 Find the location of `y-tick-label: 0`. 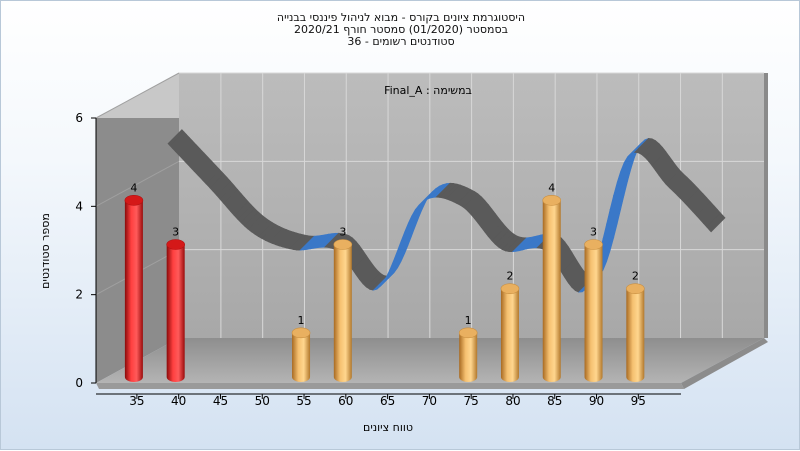

y-tick-label: 0 is located at coordinates (79, 383).